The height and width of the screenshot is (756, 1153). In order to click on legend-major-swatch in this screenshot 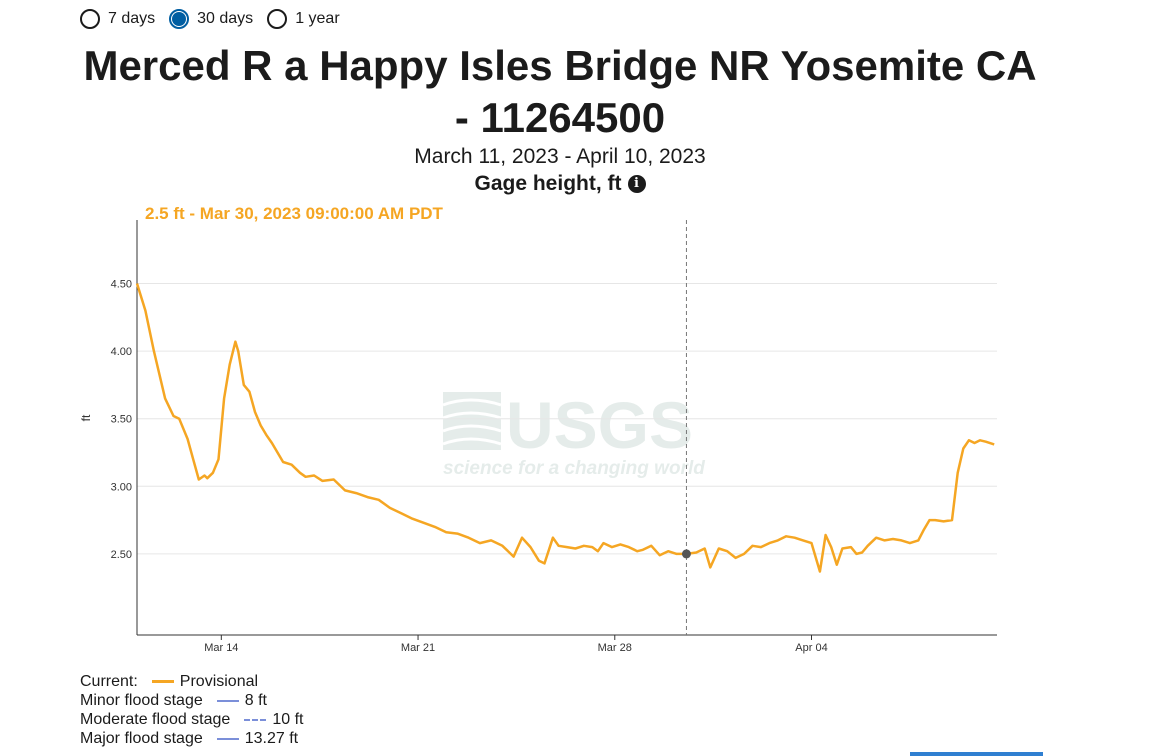, I will do `click(227, 738)`.